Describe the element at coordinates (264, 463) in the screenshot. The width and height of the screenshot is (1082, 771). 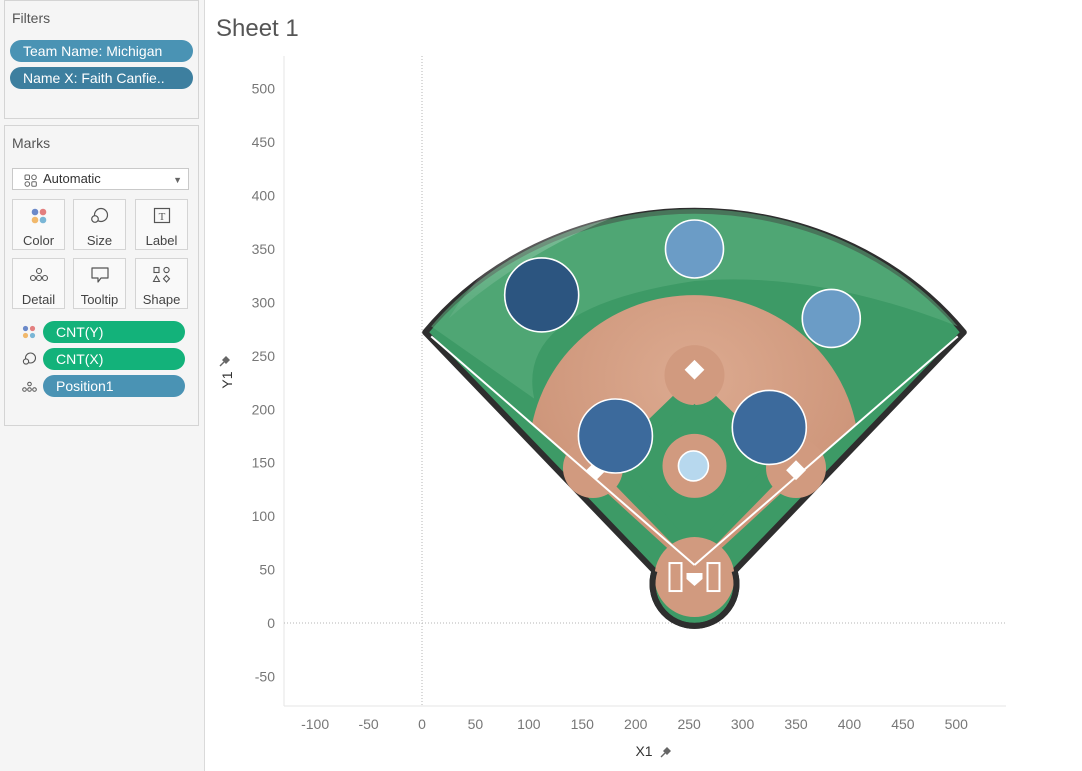
I see `y-tick-label: 150` at that location.